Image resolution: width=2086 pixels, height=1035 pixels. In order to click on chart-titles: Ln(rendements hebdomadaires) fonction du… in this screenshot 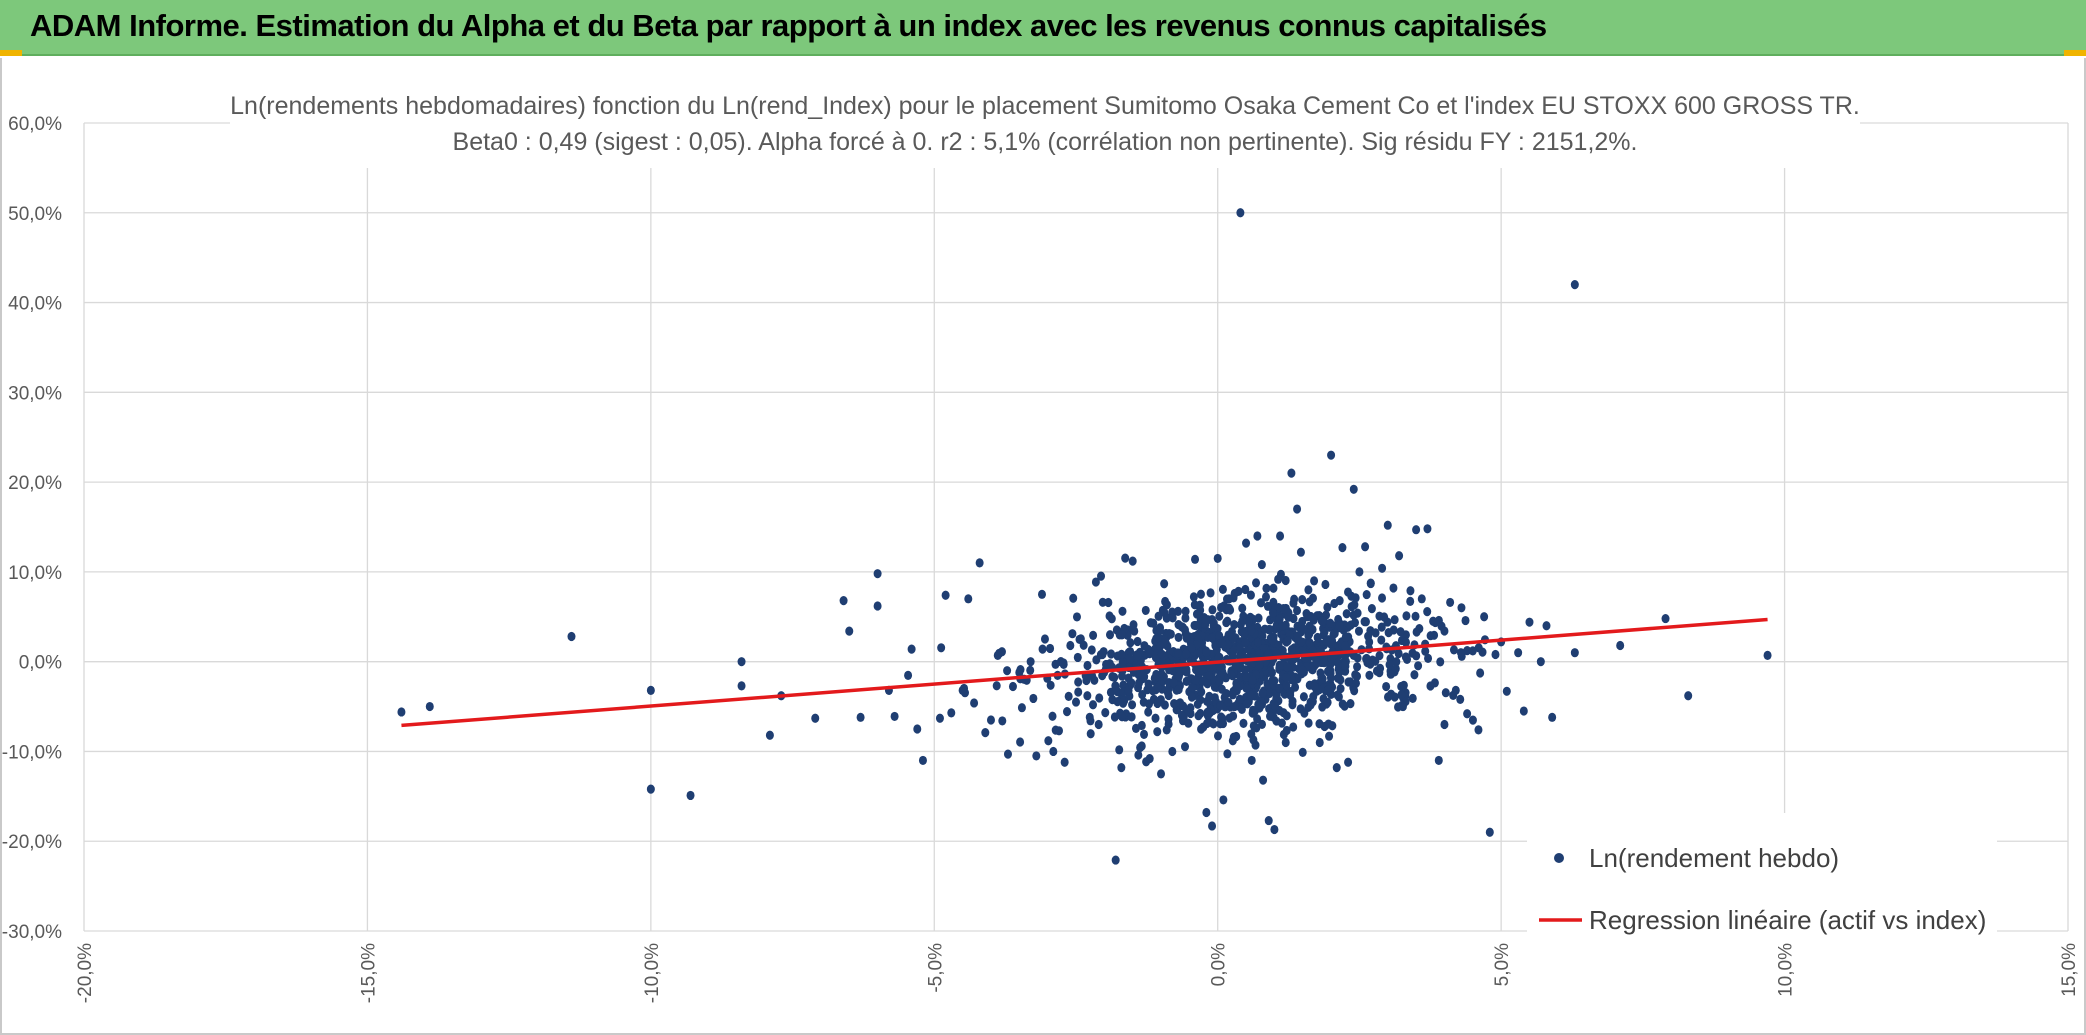, I will do `click(1045, 128)`.